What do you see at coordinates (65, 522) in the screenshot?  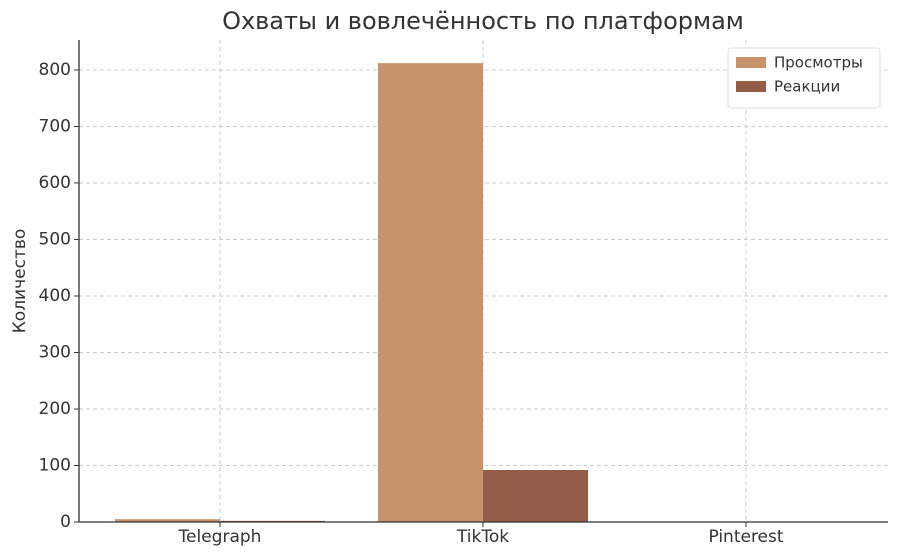 I see `y-tick-label: 0` at bounding box center [65, 522].